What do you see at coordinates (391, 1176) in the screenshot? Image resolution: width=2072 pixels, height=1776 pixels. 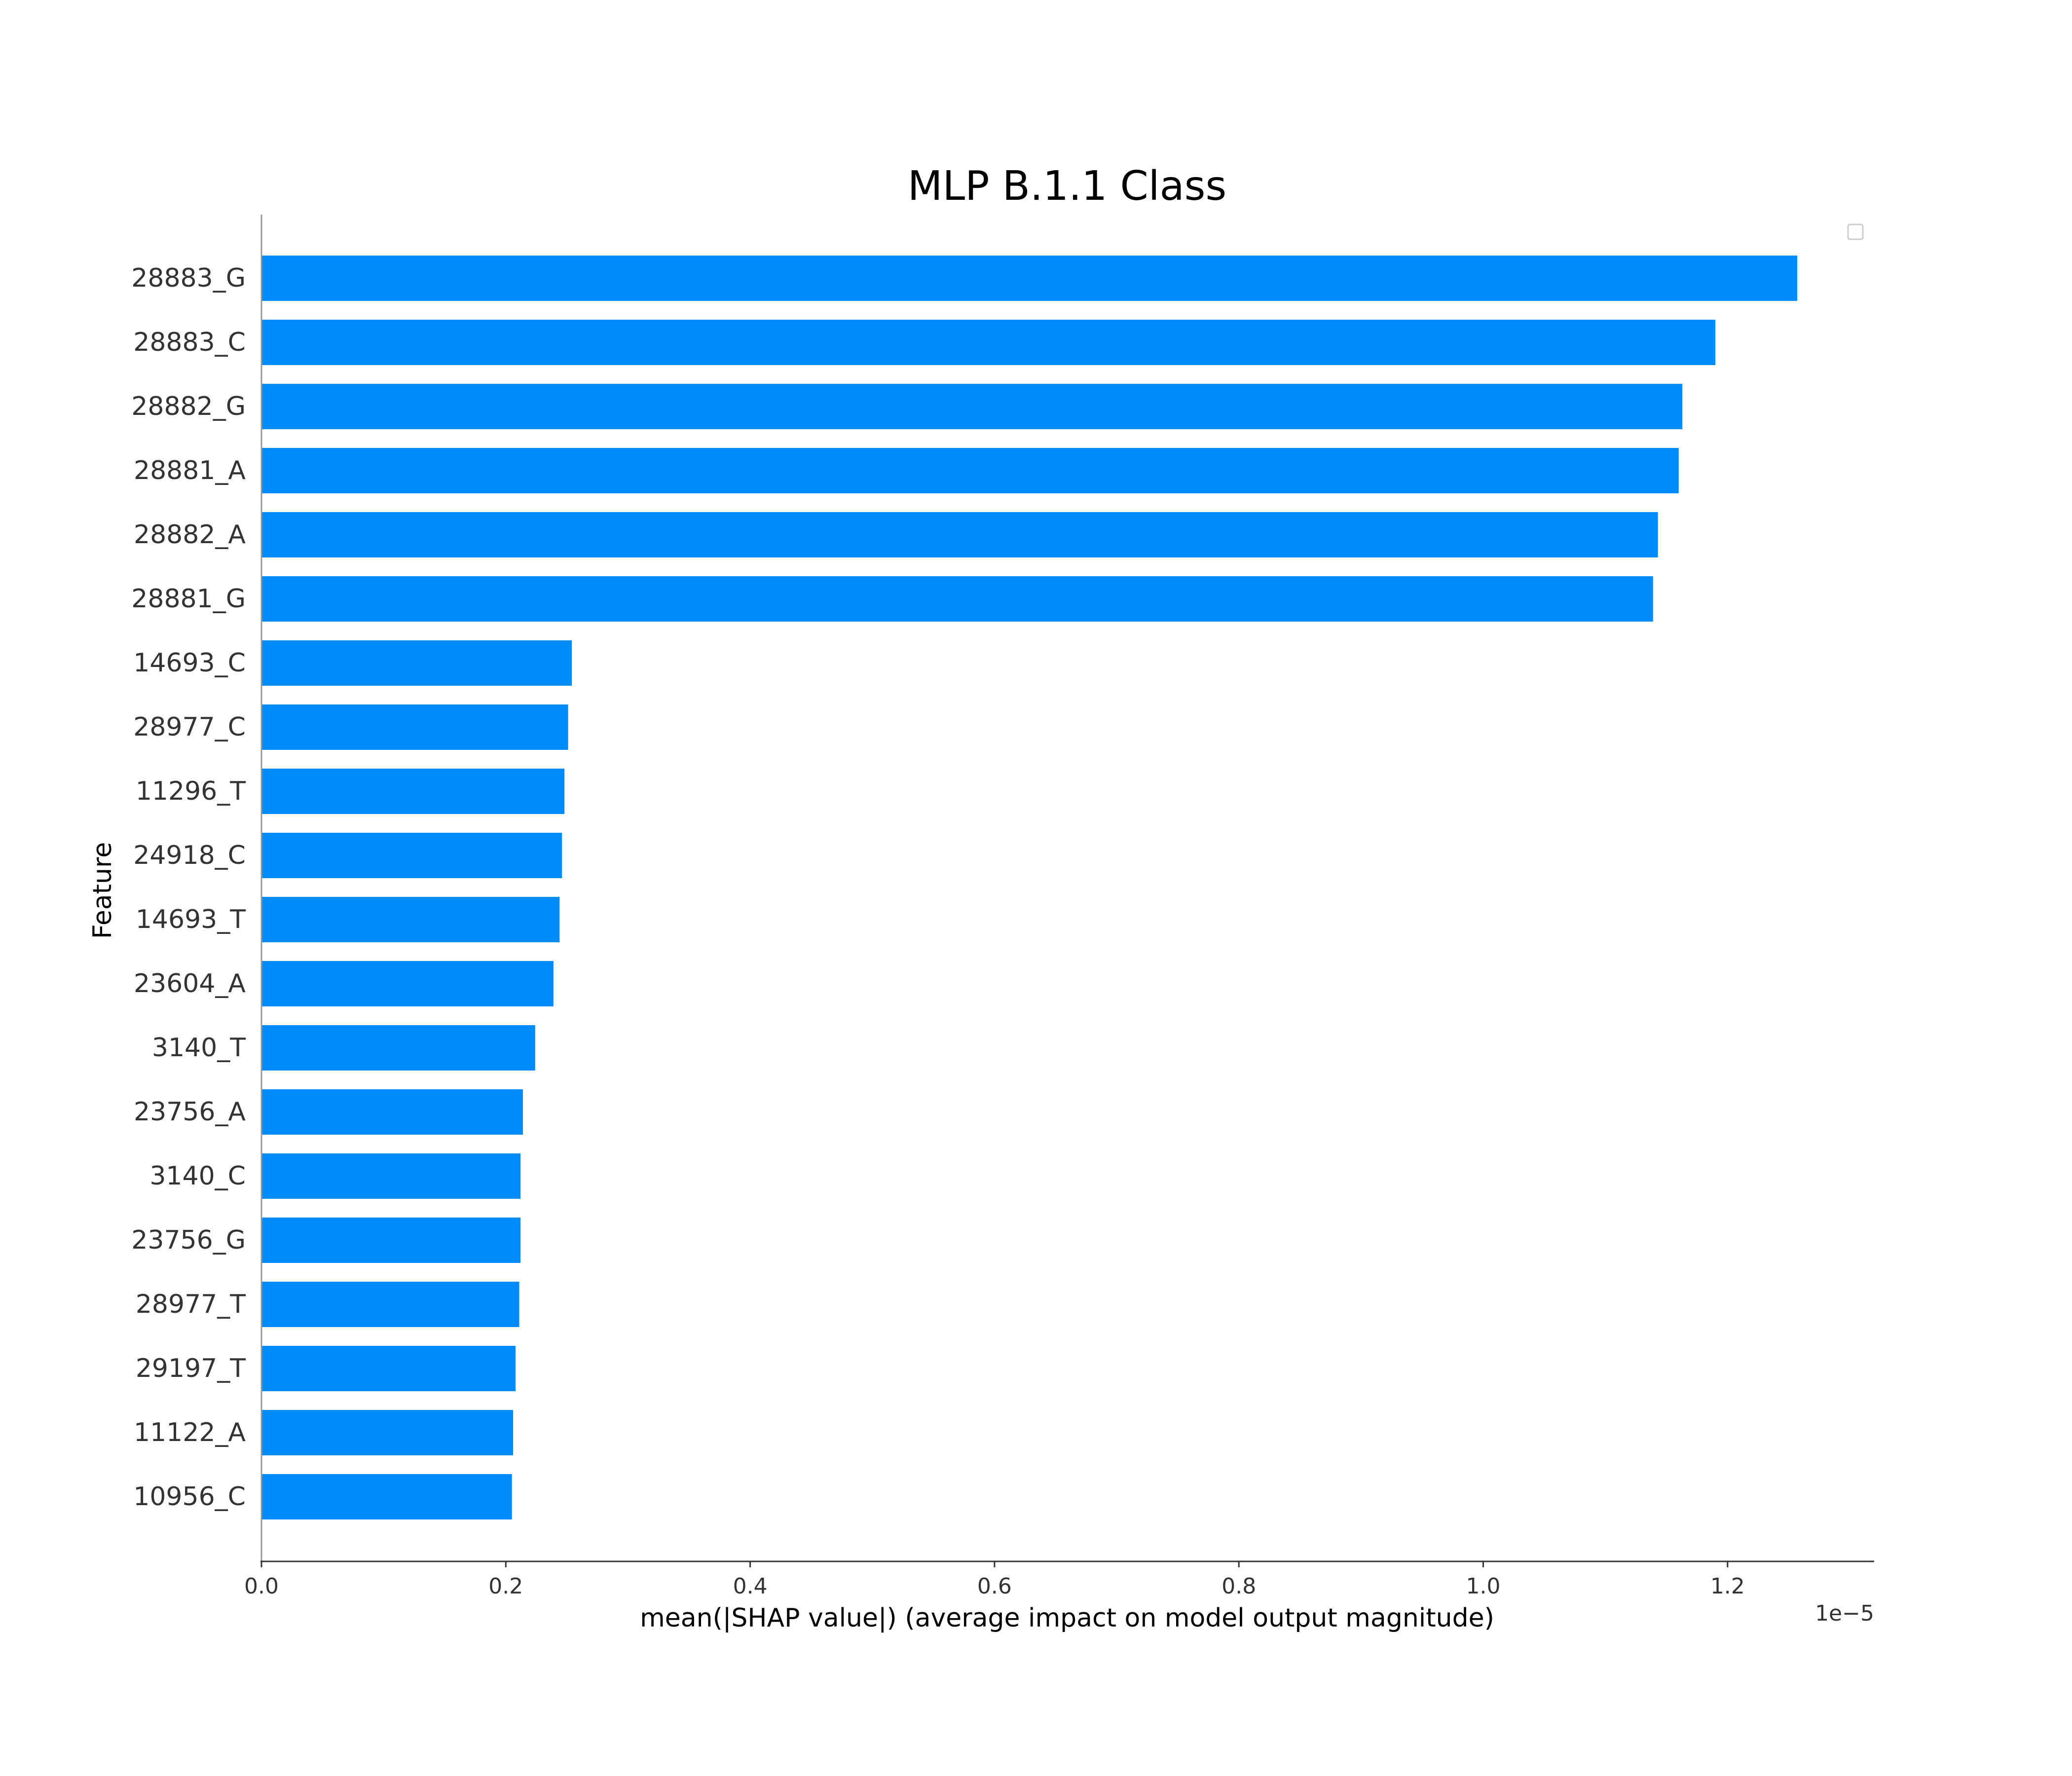 I see `bar-3140_C` at bounding box center [391, 1176].